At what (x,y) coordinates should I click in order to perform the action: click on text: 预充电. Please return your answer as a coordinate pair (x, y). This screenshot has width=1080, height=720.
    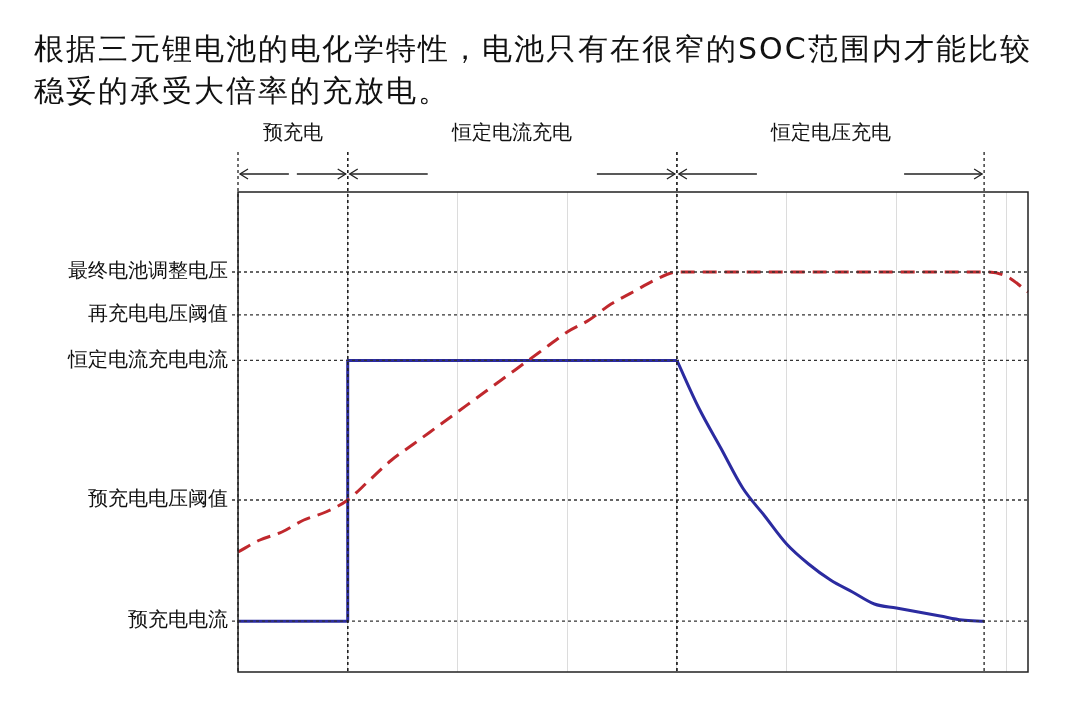
    Looking at the image, I should click on (292, 132).